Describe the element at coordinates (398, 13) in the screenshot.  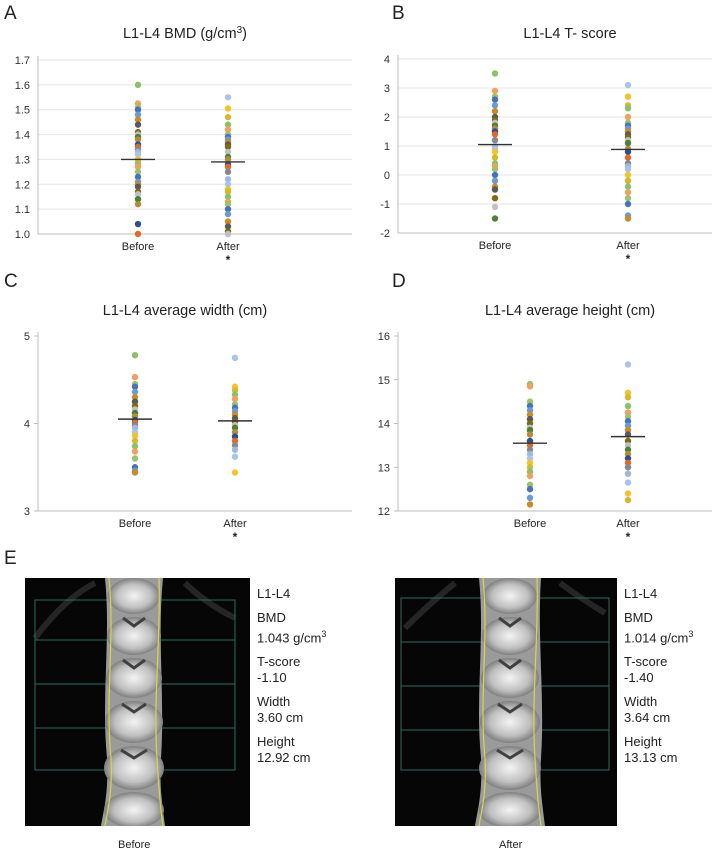
I see `panel-letter-b: B` at that location.